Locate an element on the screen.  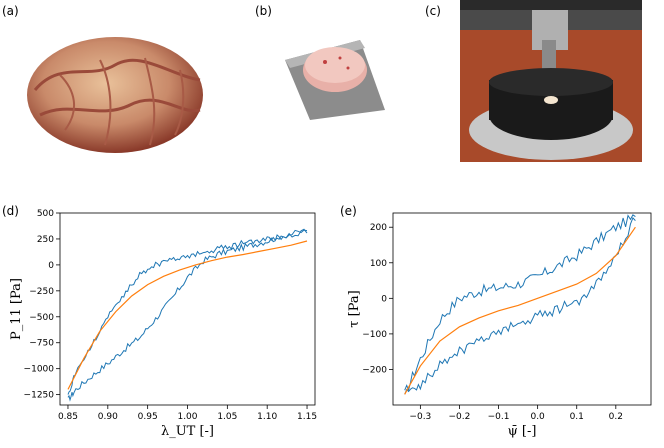
y-tick-label: −100 is located at coordinates (374, 335).